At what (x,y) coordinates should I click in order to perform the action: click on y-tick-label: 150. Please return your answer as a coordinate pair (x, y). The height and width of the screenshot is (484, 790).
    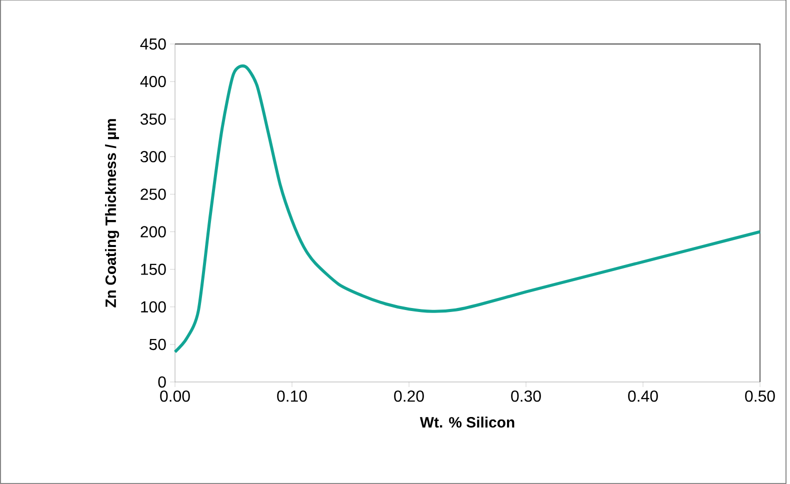
    Looking at the image, I should click on (153, 269).